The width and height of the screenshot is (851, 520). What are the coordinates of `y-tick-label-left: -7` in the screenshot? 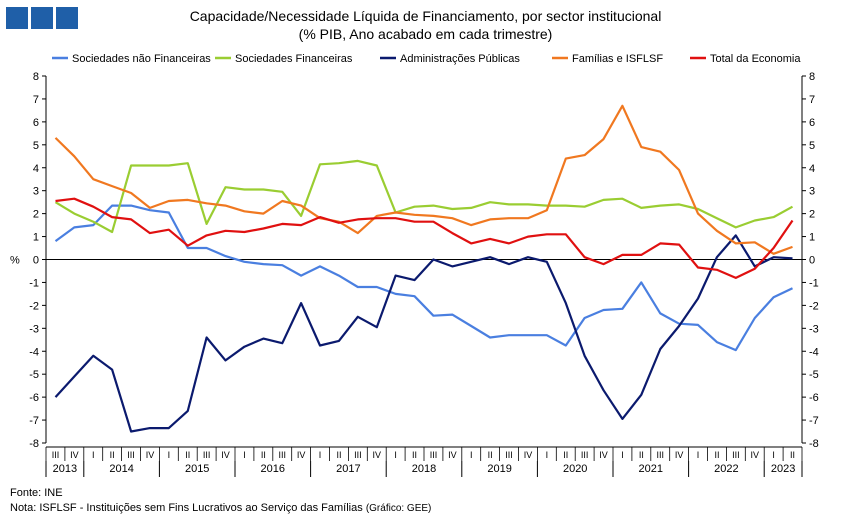 It's located at (34, 421).